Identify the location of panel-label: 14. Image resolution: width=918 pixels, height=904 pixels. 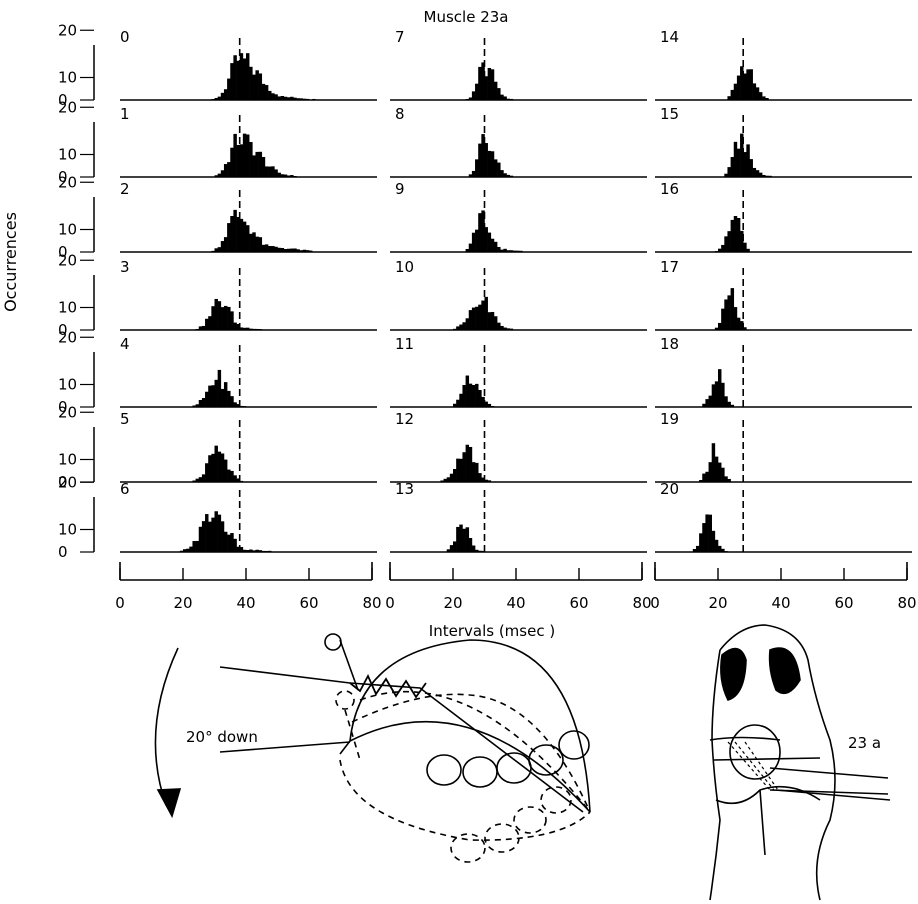
(669, 37).